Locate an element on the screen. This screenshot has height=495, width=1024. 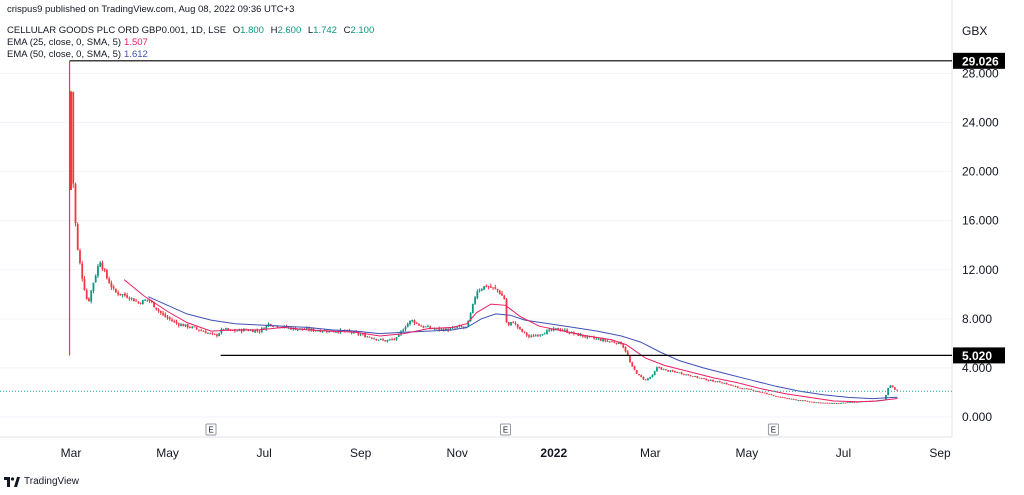
footer-brand: TradingView is located at coordinates (41, 481).